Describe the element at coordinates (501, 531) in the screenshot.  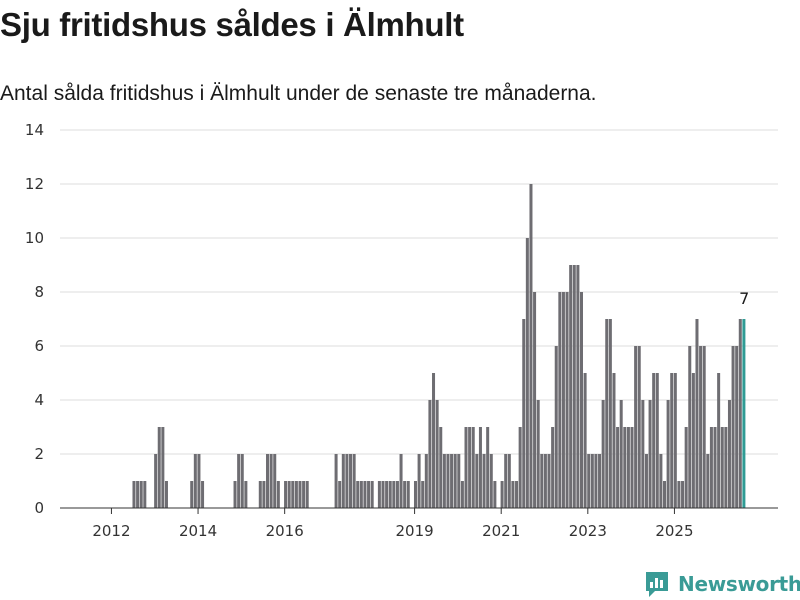
I see `x-tick-label: 2021` at that location.